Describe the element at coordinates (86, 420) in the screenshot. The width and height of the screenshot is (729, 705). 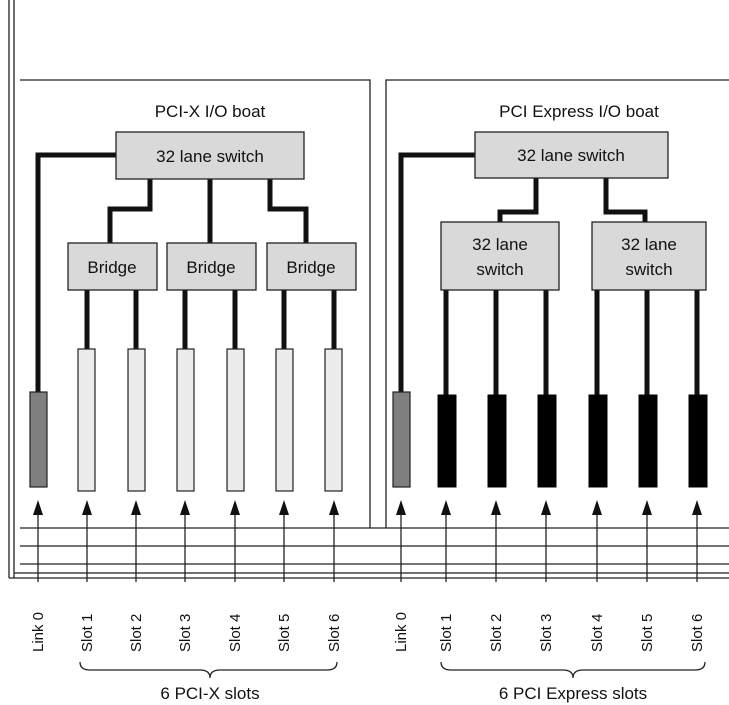
I see `pci-x-slot1-connector` at that location.